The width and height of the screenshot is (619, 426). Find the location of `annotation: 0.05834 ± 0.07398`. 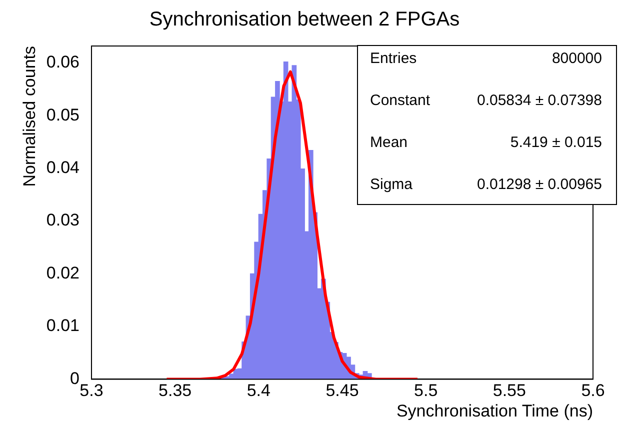

annotation: 0.05834 ± 0.07398 is located at coordinates (539, 100).